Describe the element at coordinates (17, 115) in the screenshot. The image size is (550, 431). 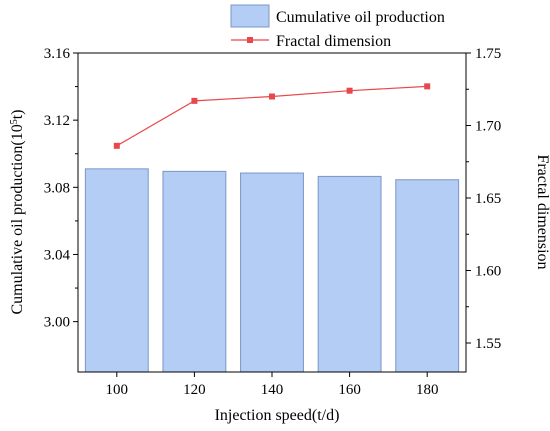
I see `y-axis-left-title-tail: t)` at that location.